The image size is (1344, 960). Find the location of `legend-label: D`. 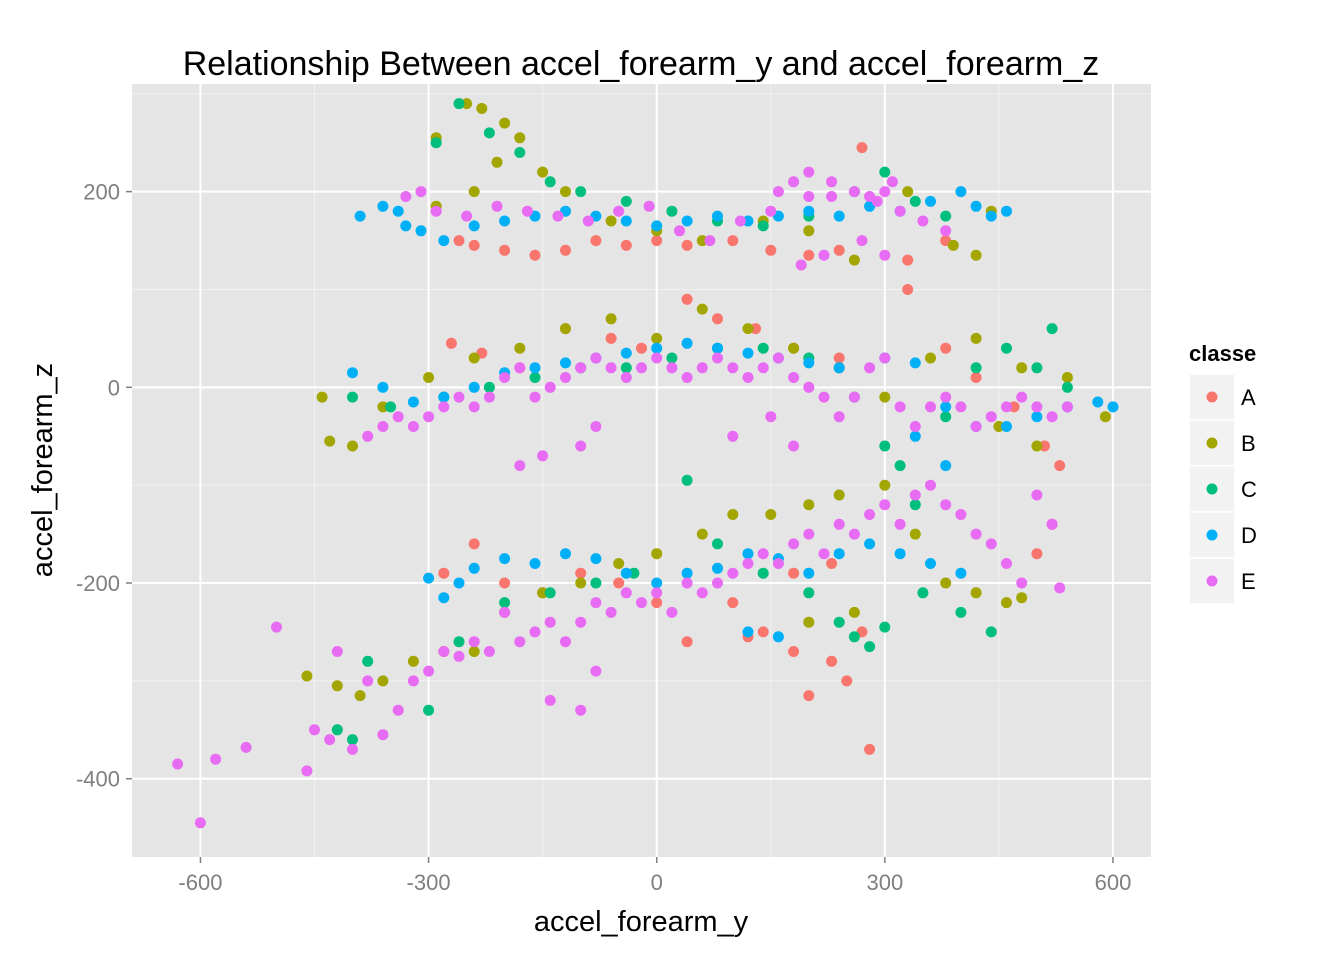

legend-label: D is located at coordinates (1249, 535).